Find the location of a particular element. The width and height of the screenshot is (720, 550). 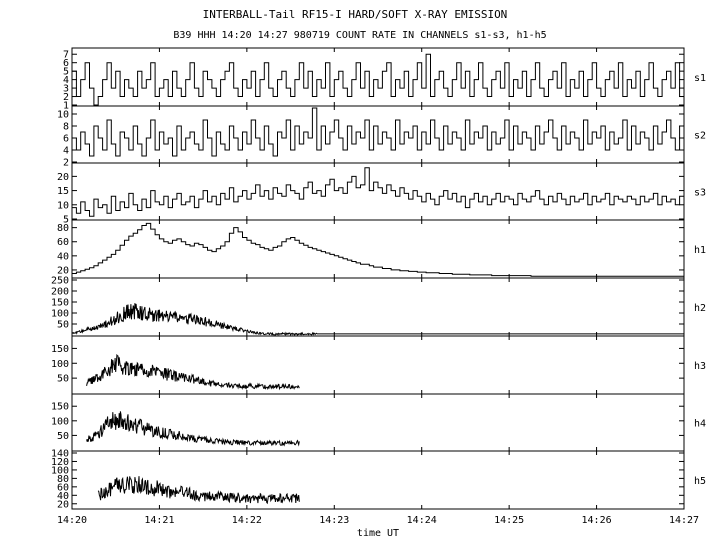

channel-label-s2: s2 is located at coordinates (700, 136).